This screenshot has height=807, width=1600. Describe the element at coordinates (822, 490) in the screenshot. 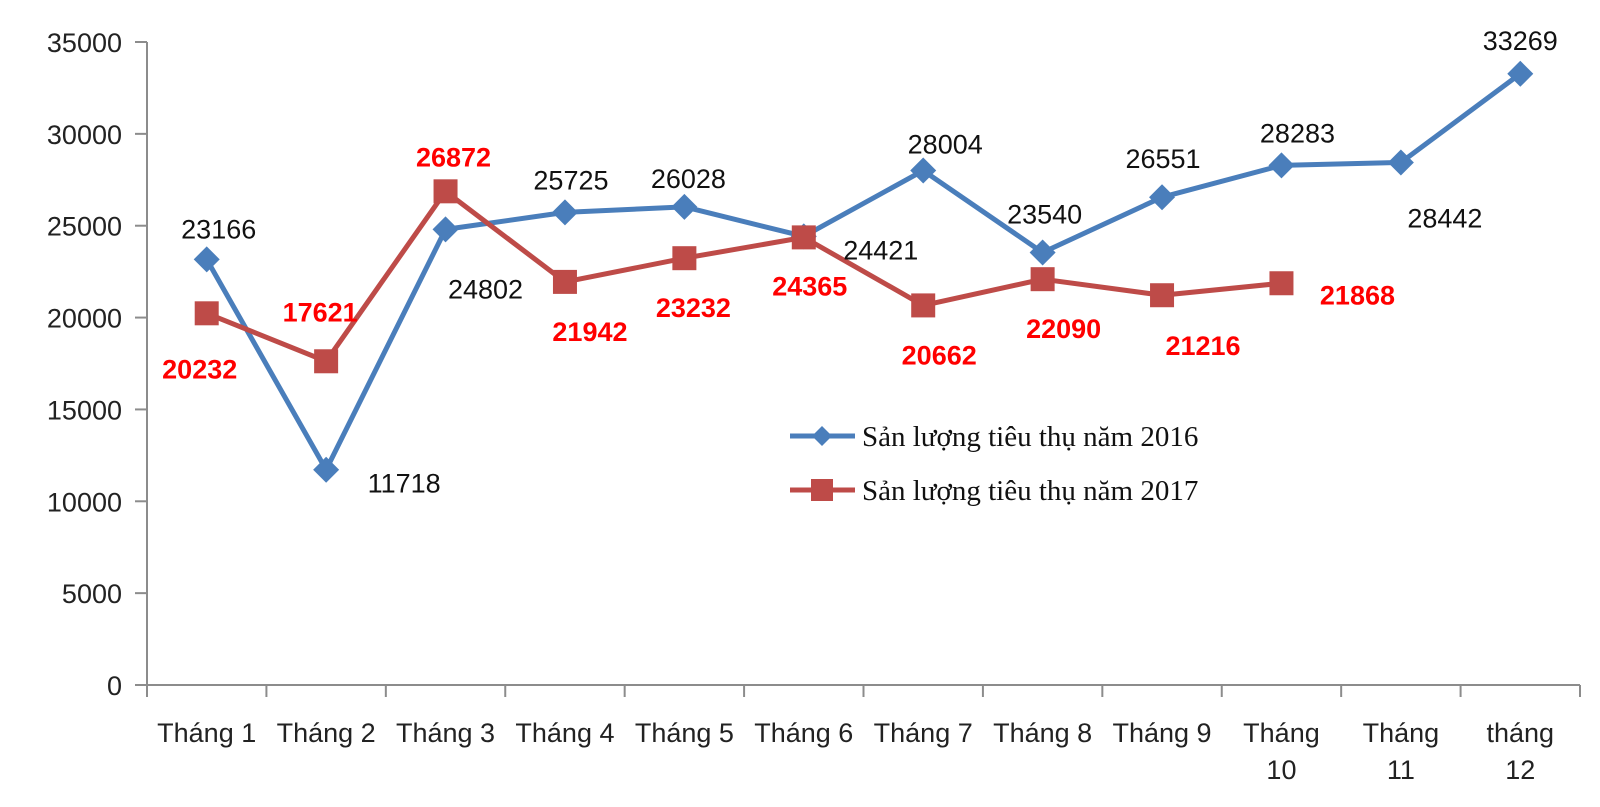

I see `legend-square-icon` at that location.